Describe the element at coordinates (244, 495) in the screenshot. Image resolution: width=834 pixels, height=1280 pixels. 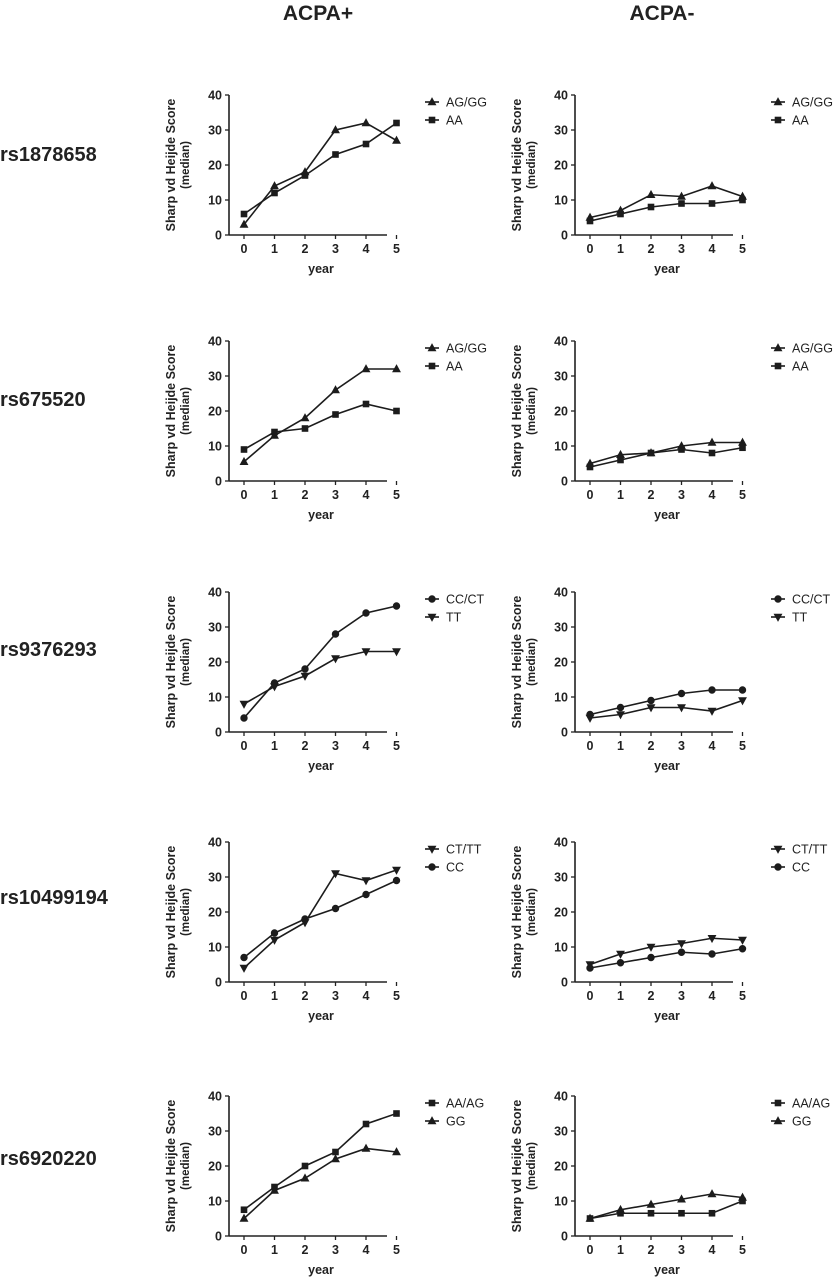
I see `x-tick-label: 0` at that location.